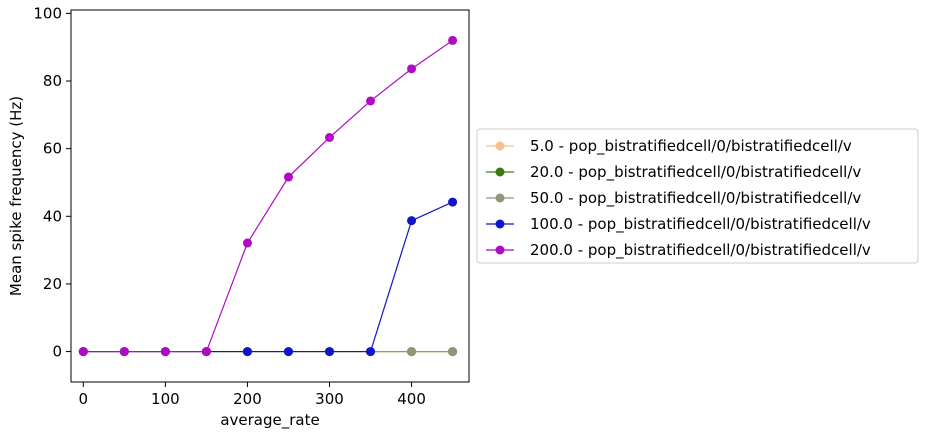  Describe the element at coordinates (247, 399) in the screenshot. I see `x-tick-label: 200` at that location.